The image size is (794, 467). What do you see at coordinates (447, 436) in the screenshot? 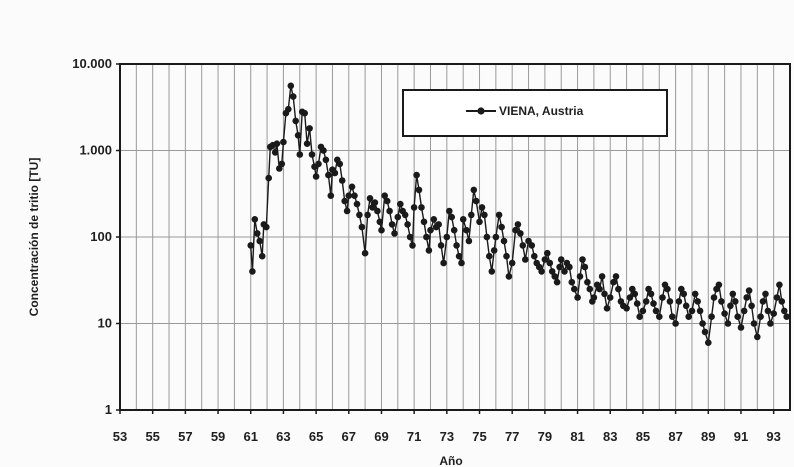
I see `x-tick-label: 73` at bounding box center [447, 436].